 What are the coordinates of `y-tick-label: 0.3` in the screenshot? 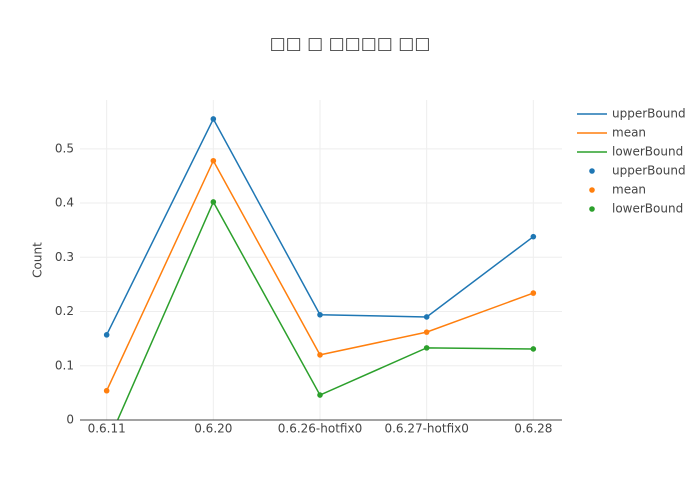 It's located at (64, 257).